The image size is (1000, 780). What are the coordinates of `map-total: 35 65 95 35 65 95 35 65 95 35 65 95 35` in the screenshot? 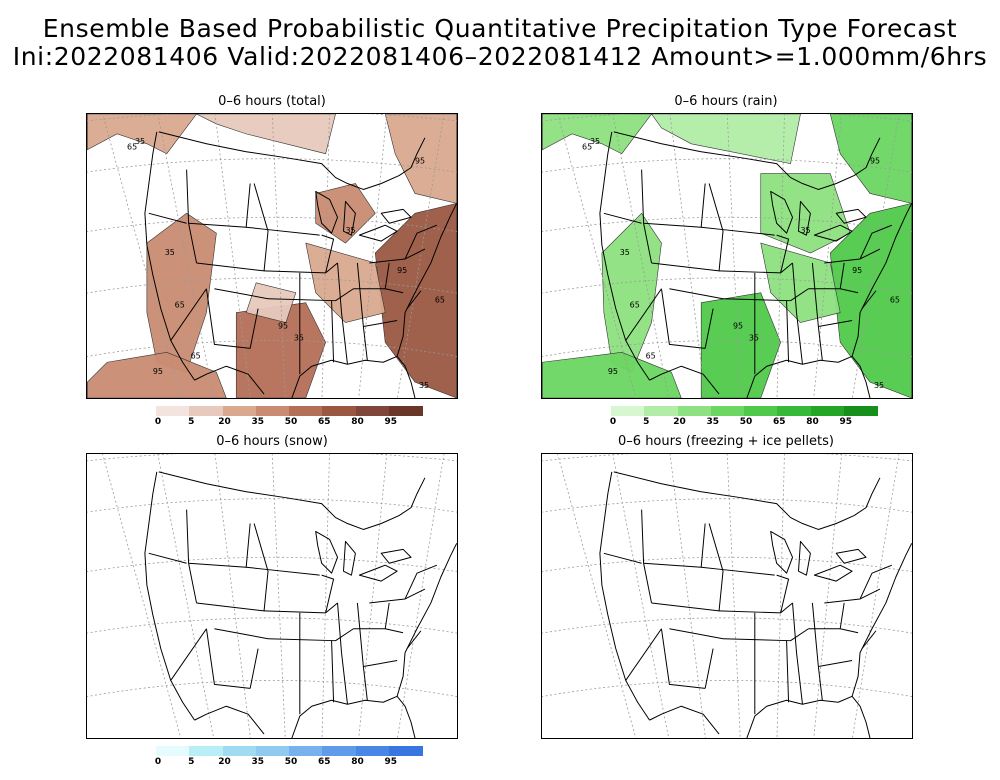 It's located at (272, 256).